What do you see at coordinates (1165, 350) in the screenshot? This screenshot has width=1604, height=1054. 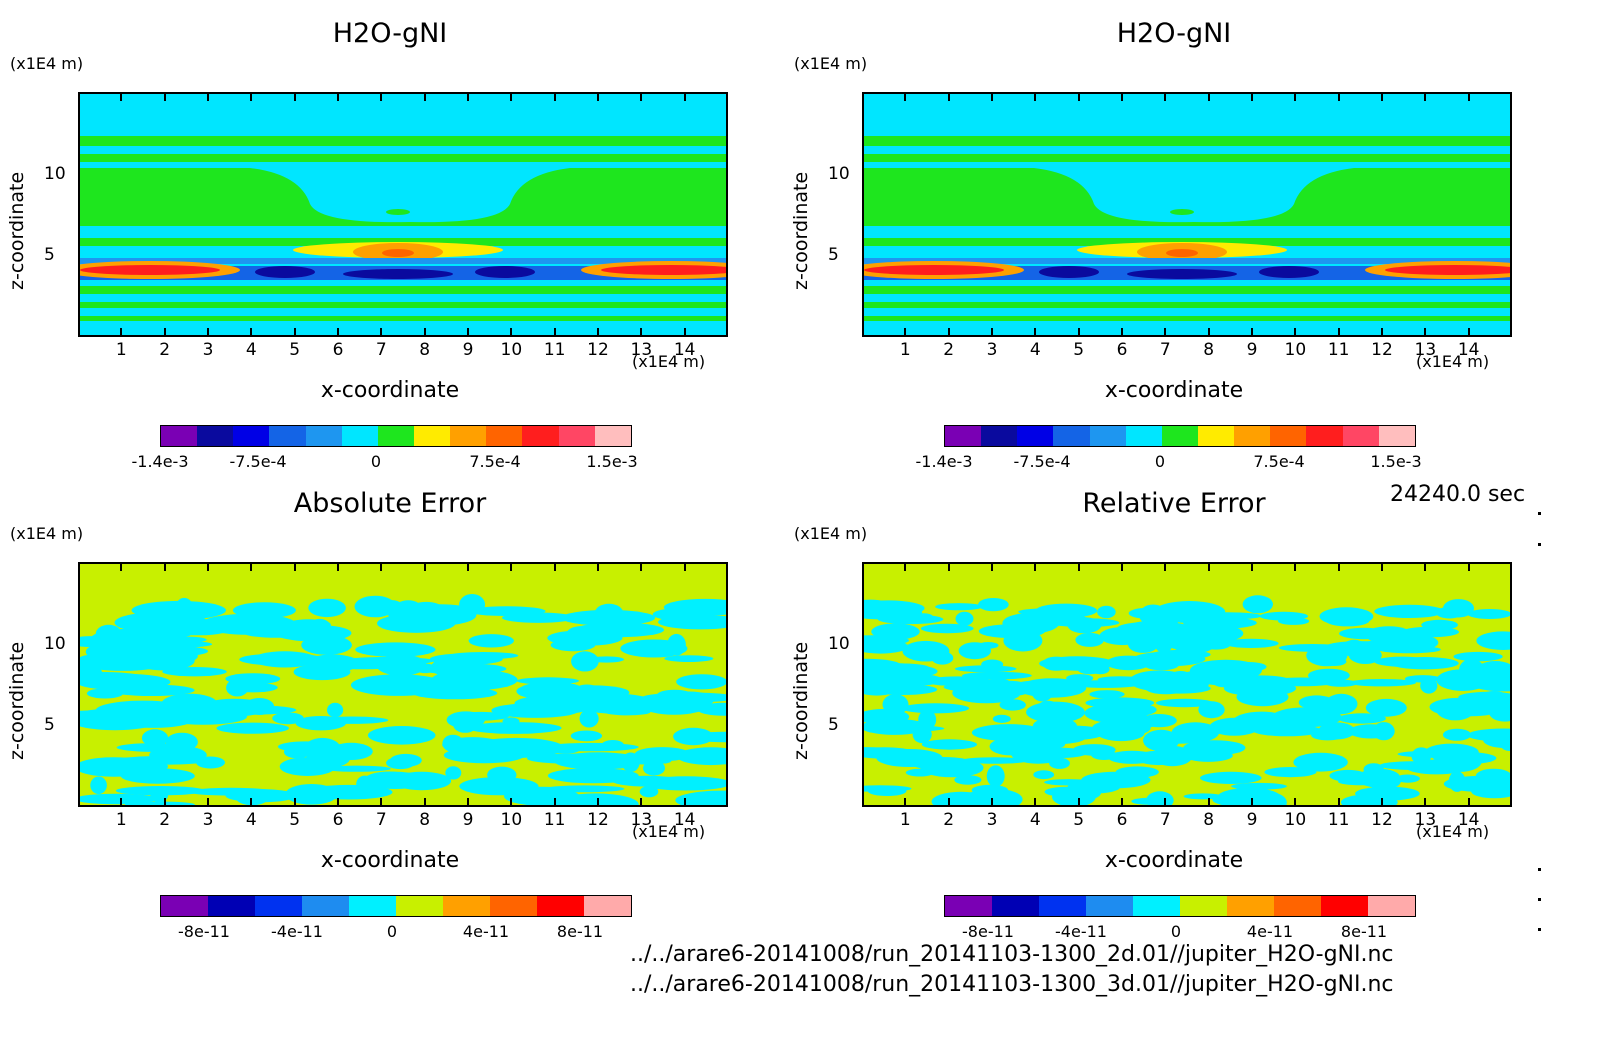 I see `x-tick-label: 7` at bounding box center [1165, 350].